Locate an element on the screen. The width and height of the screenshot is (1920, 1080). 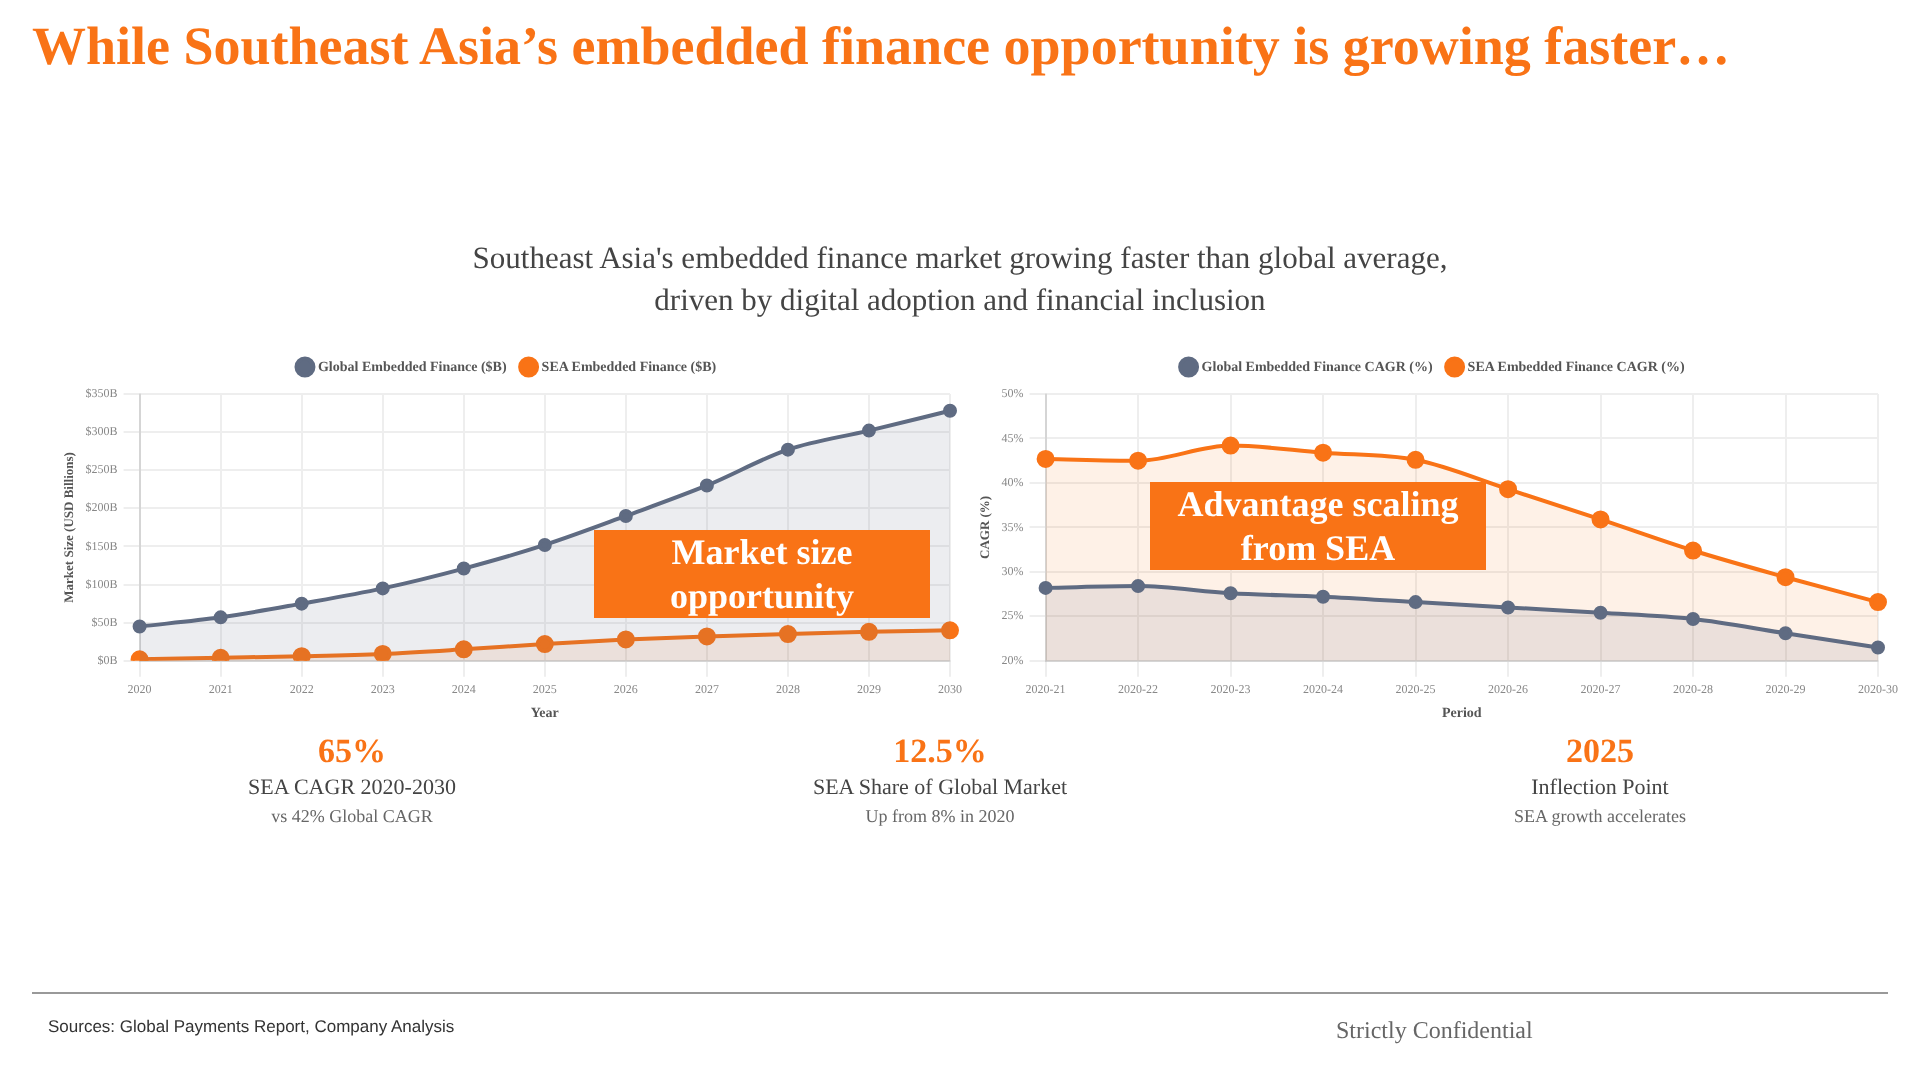
text: SEA growth accelerates is located at coordinates (1600, 817).